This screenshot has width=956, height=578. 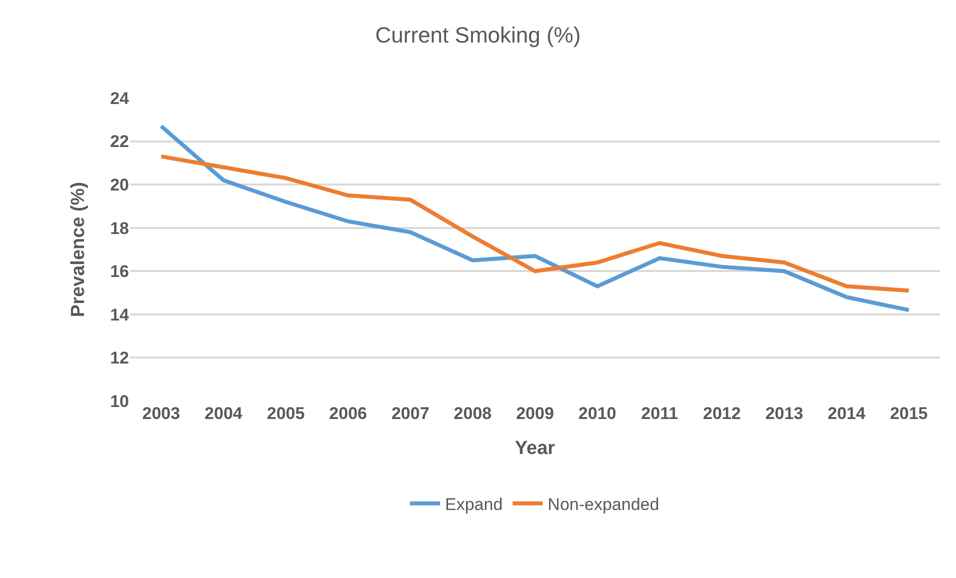 I want to click on y-axis-title: Prevalence (%), so click(x=78, y=250).